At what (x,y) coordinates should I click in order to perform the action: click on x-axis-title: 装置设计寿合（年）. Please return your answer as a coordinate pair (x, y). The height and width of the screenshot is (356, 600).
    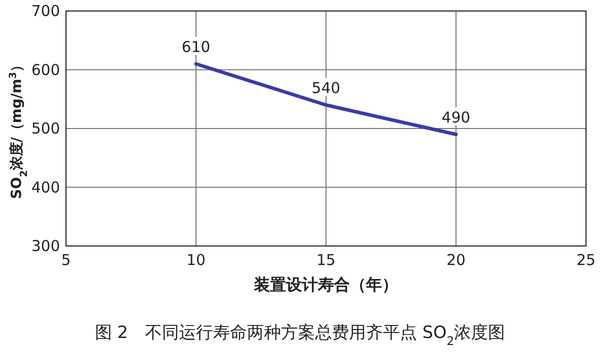
    Looking at the image, I should click on (325, 284).